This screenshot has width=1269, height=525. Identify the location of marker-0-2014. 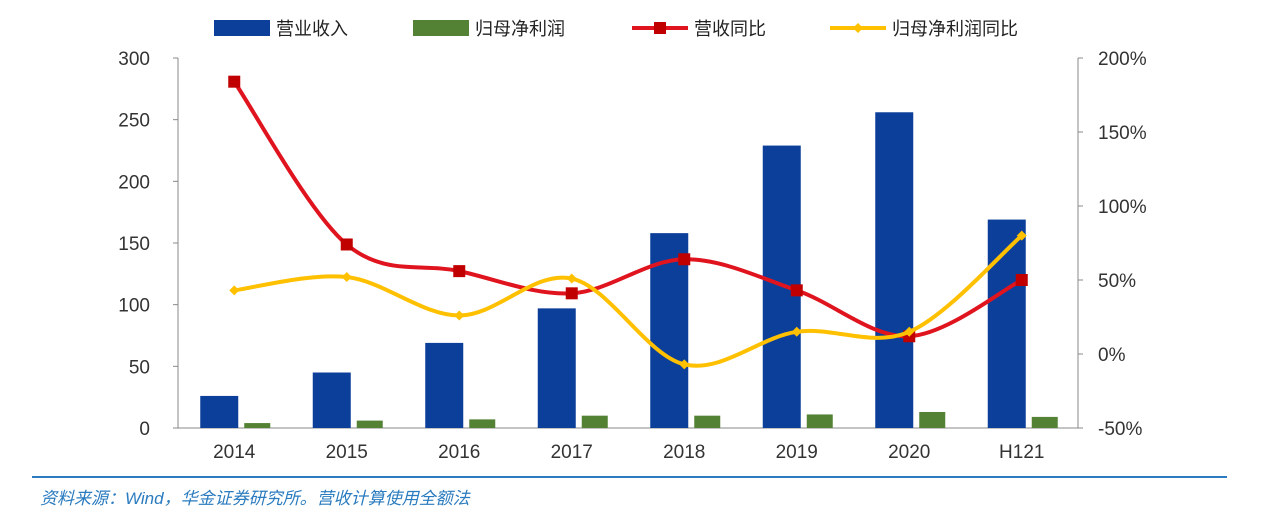
(234, 81).